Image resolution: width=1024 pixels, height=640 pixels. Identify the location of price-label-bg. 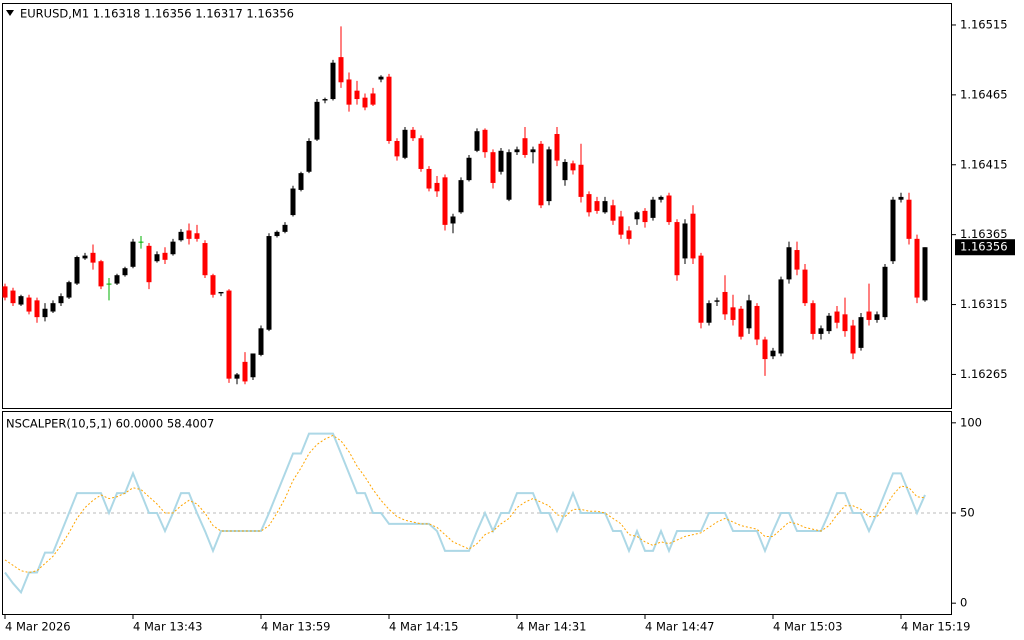
(985, 247).